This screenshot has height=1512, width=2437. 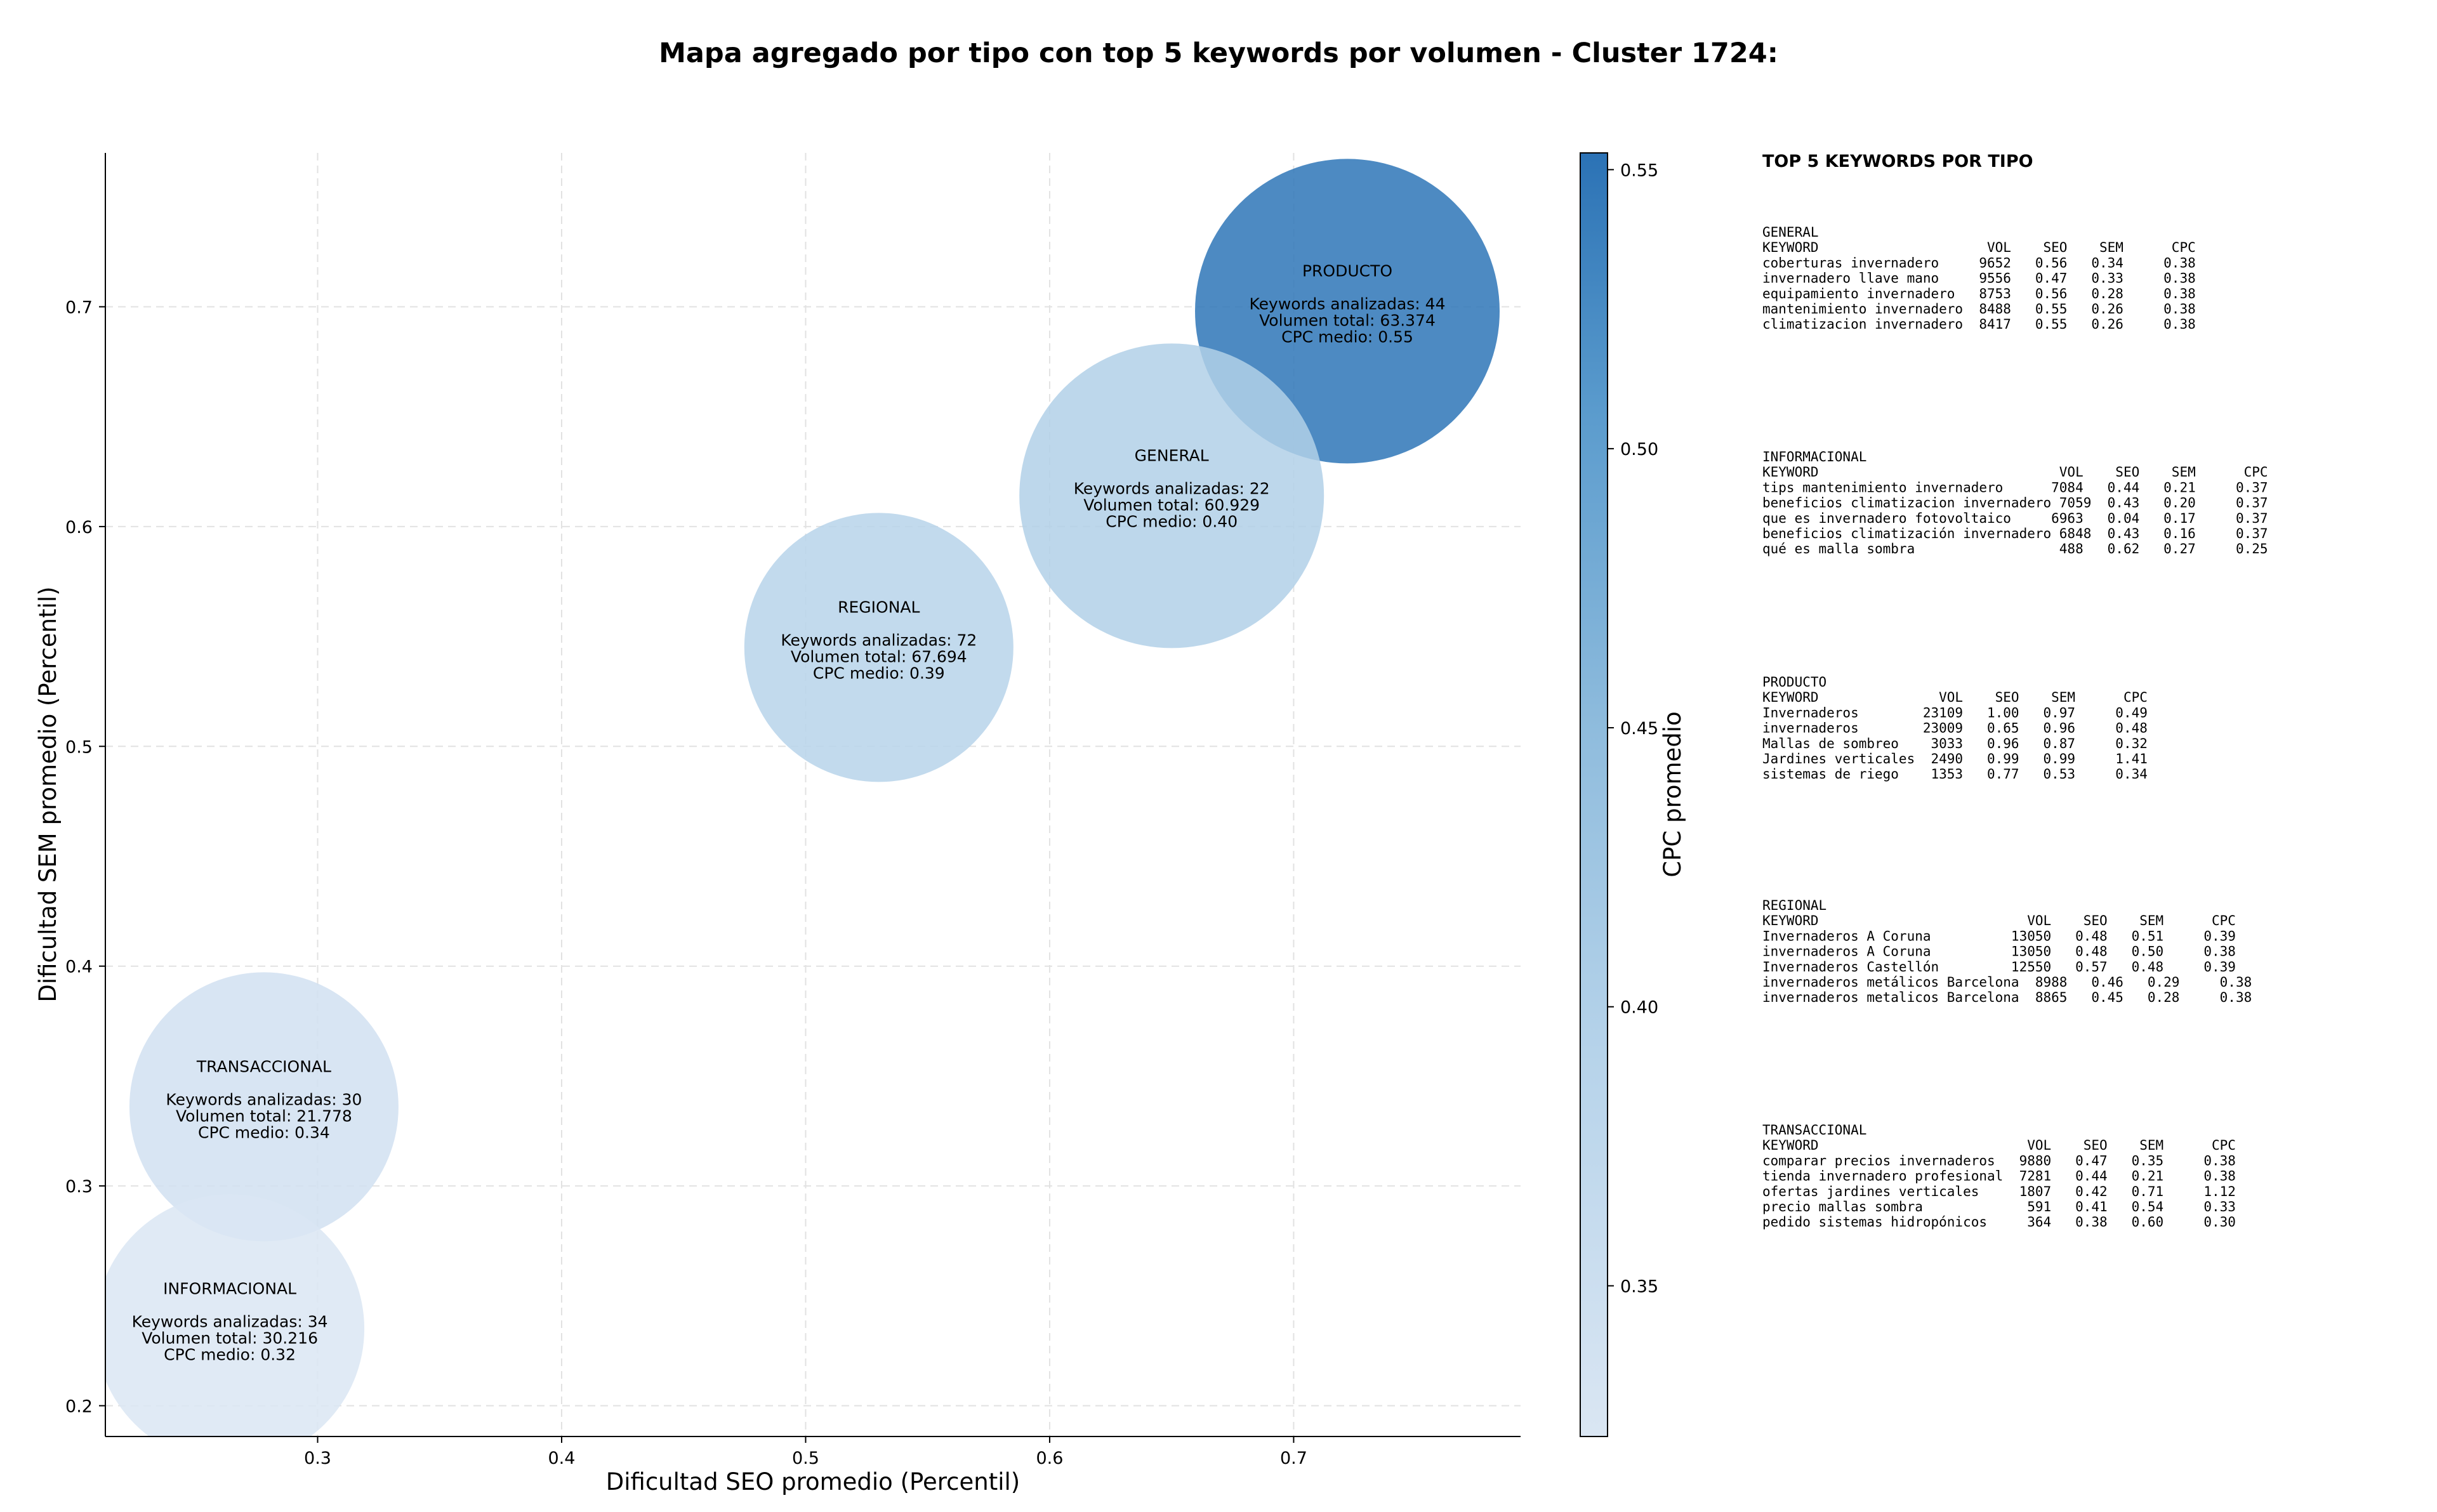 What do you see at coordinates (1293, 1459) in the screenshot?
I see `x-tick-label: 0.7` at bounding box center [1293, 1459].